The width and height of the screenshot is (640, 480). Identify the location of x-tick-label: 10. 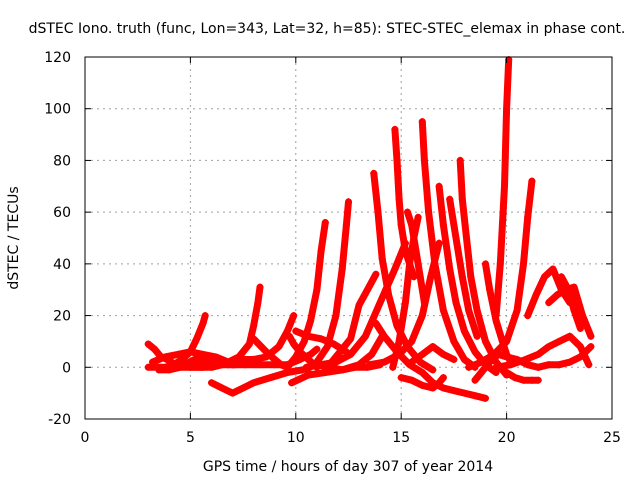
(296, 438).